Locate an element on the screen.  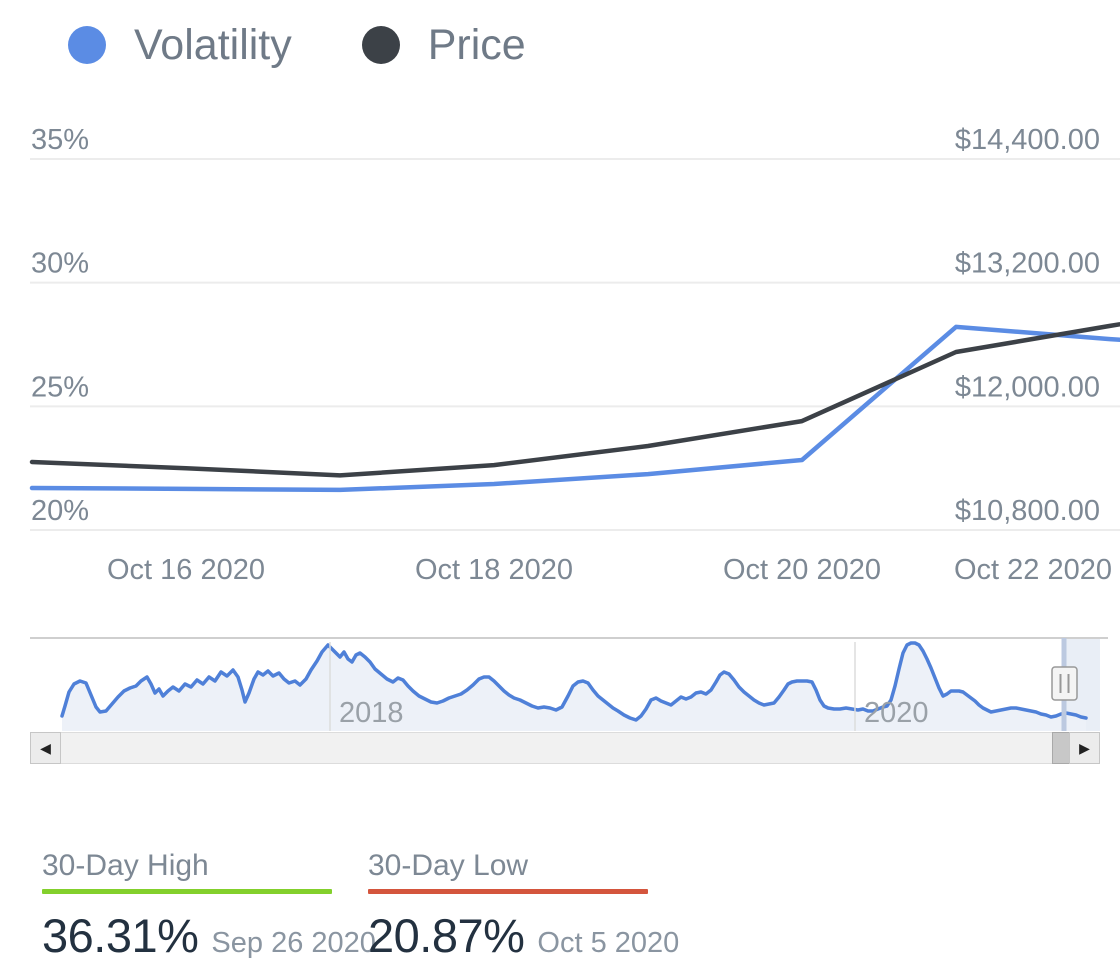
scrollbar-left-button: ◀ is located at coordinates (45, 748).